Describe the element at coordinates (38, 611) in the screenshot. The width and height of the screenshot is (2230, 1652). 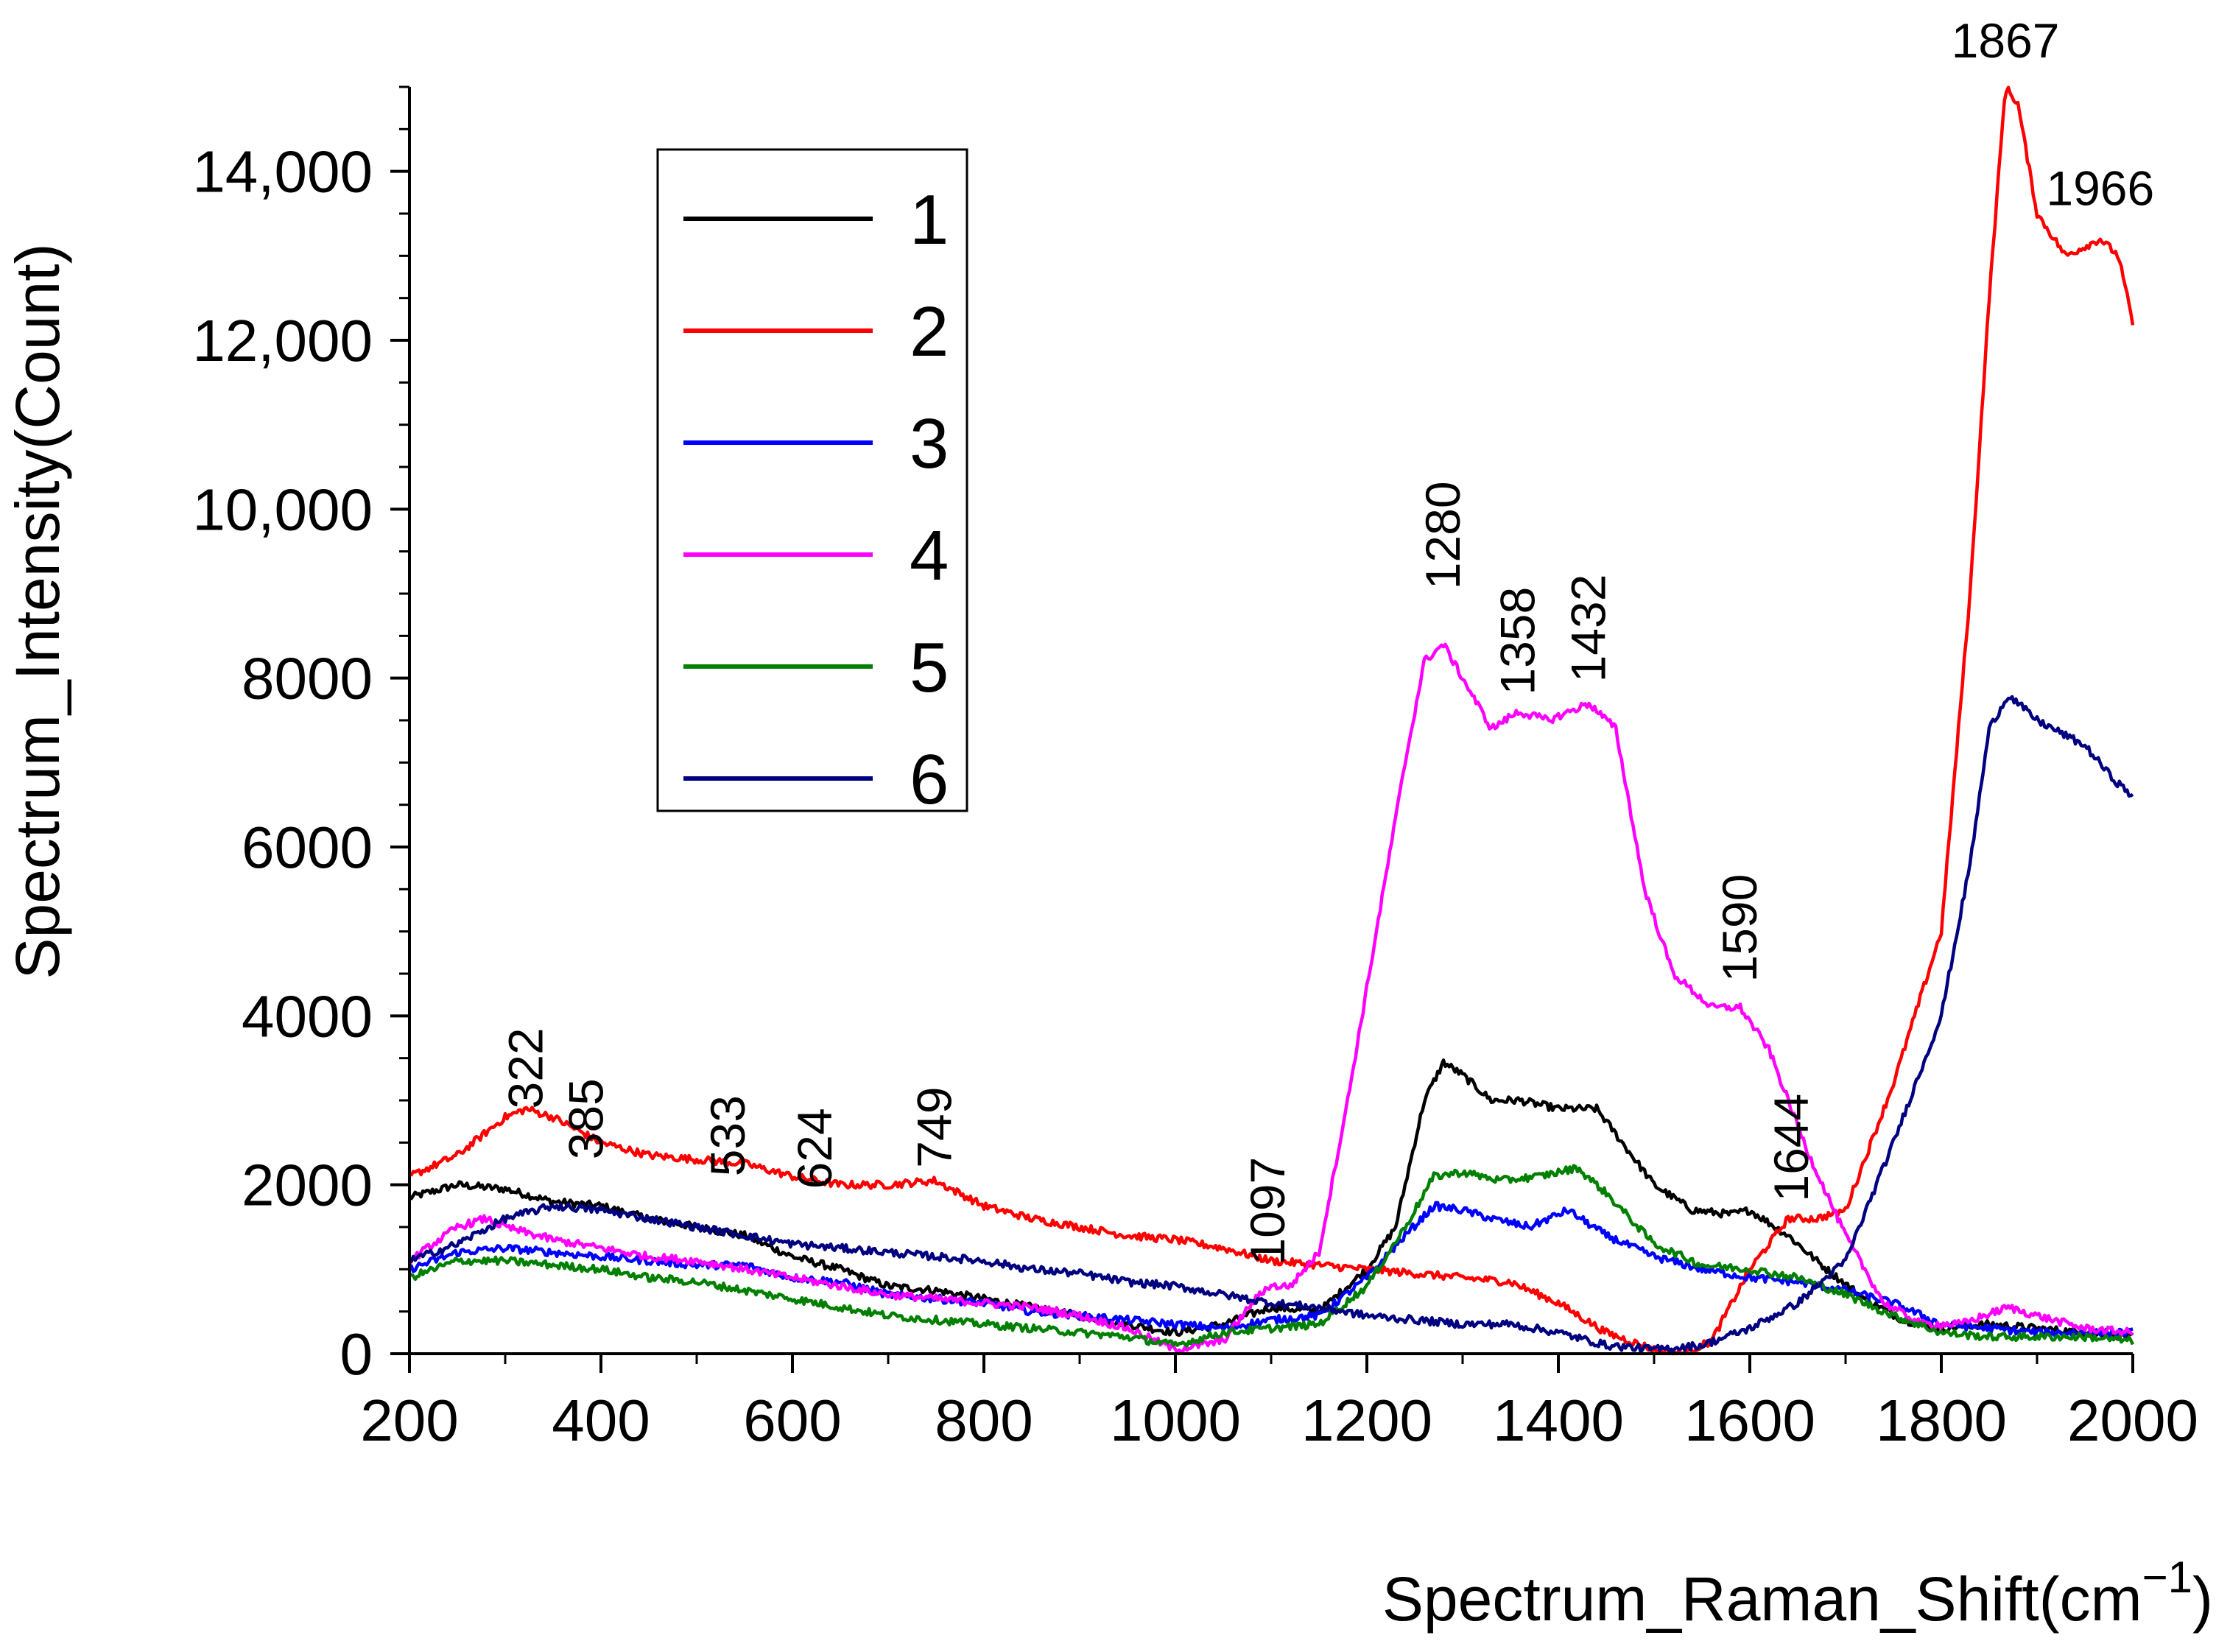
I see `y-axis-title: Spectrum_Intensity(Count)` at that location.